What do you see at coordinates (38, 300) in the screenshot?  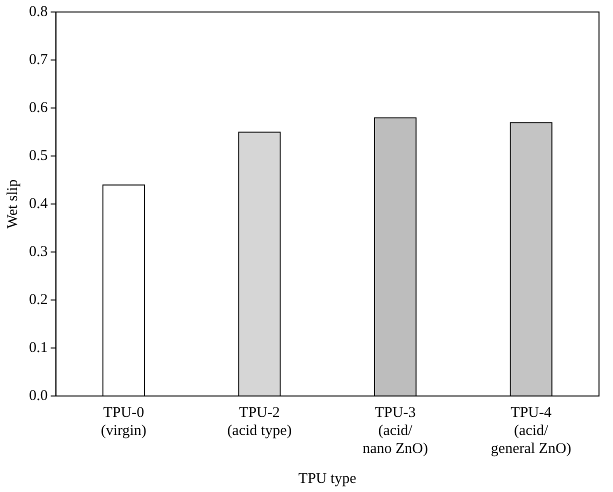 I see `y-tick-label: 0.2` at bounding box center [38, 300].